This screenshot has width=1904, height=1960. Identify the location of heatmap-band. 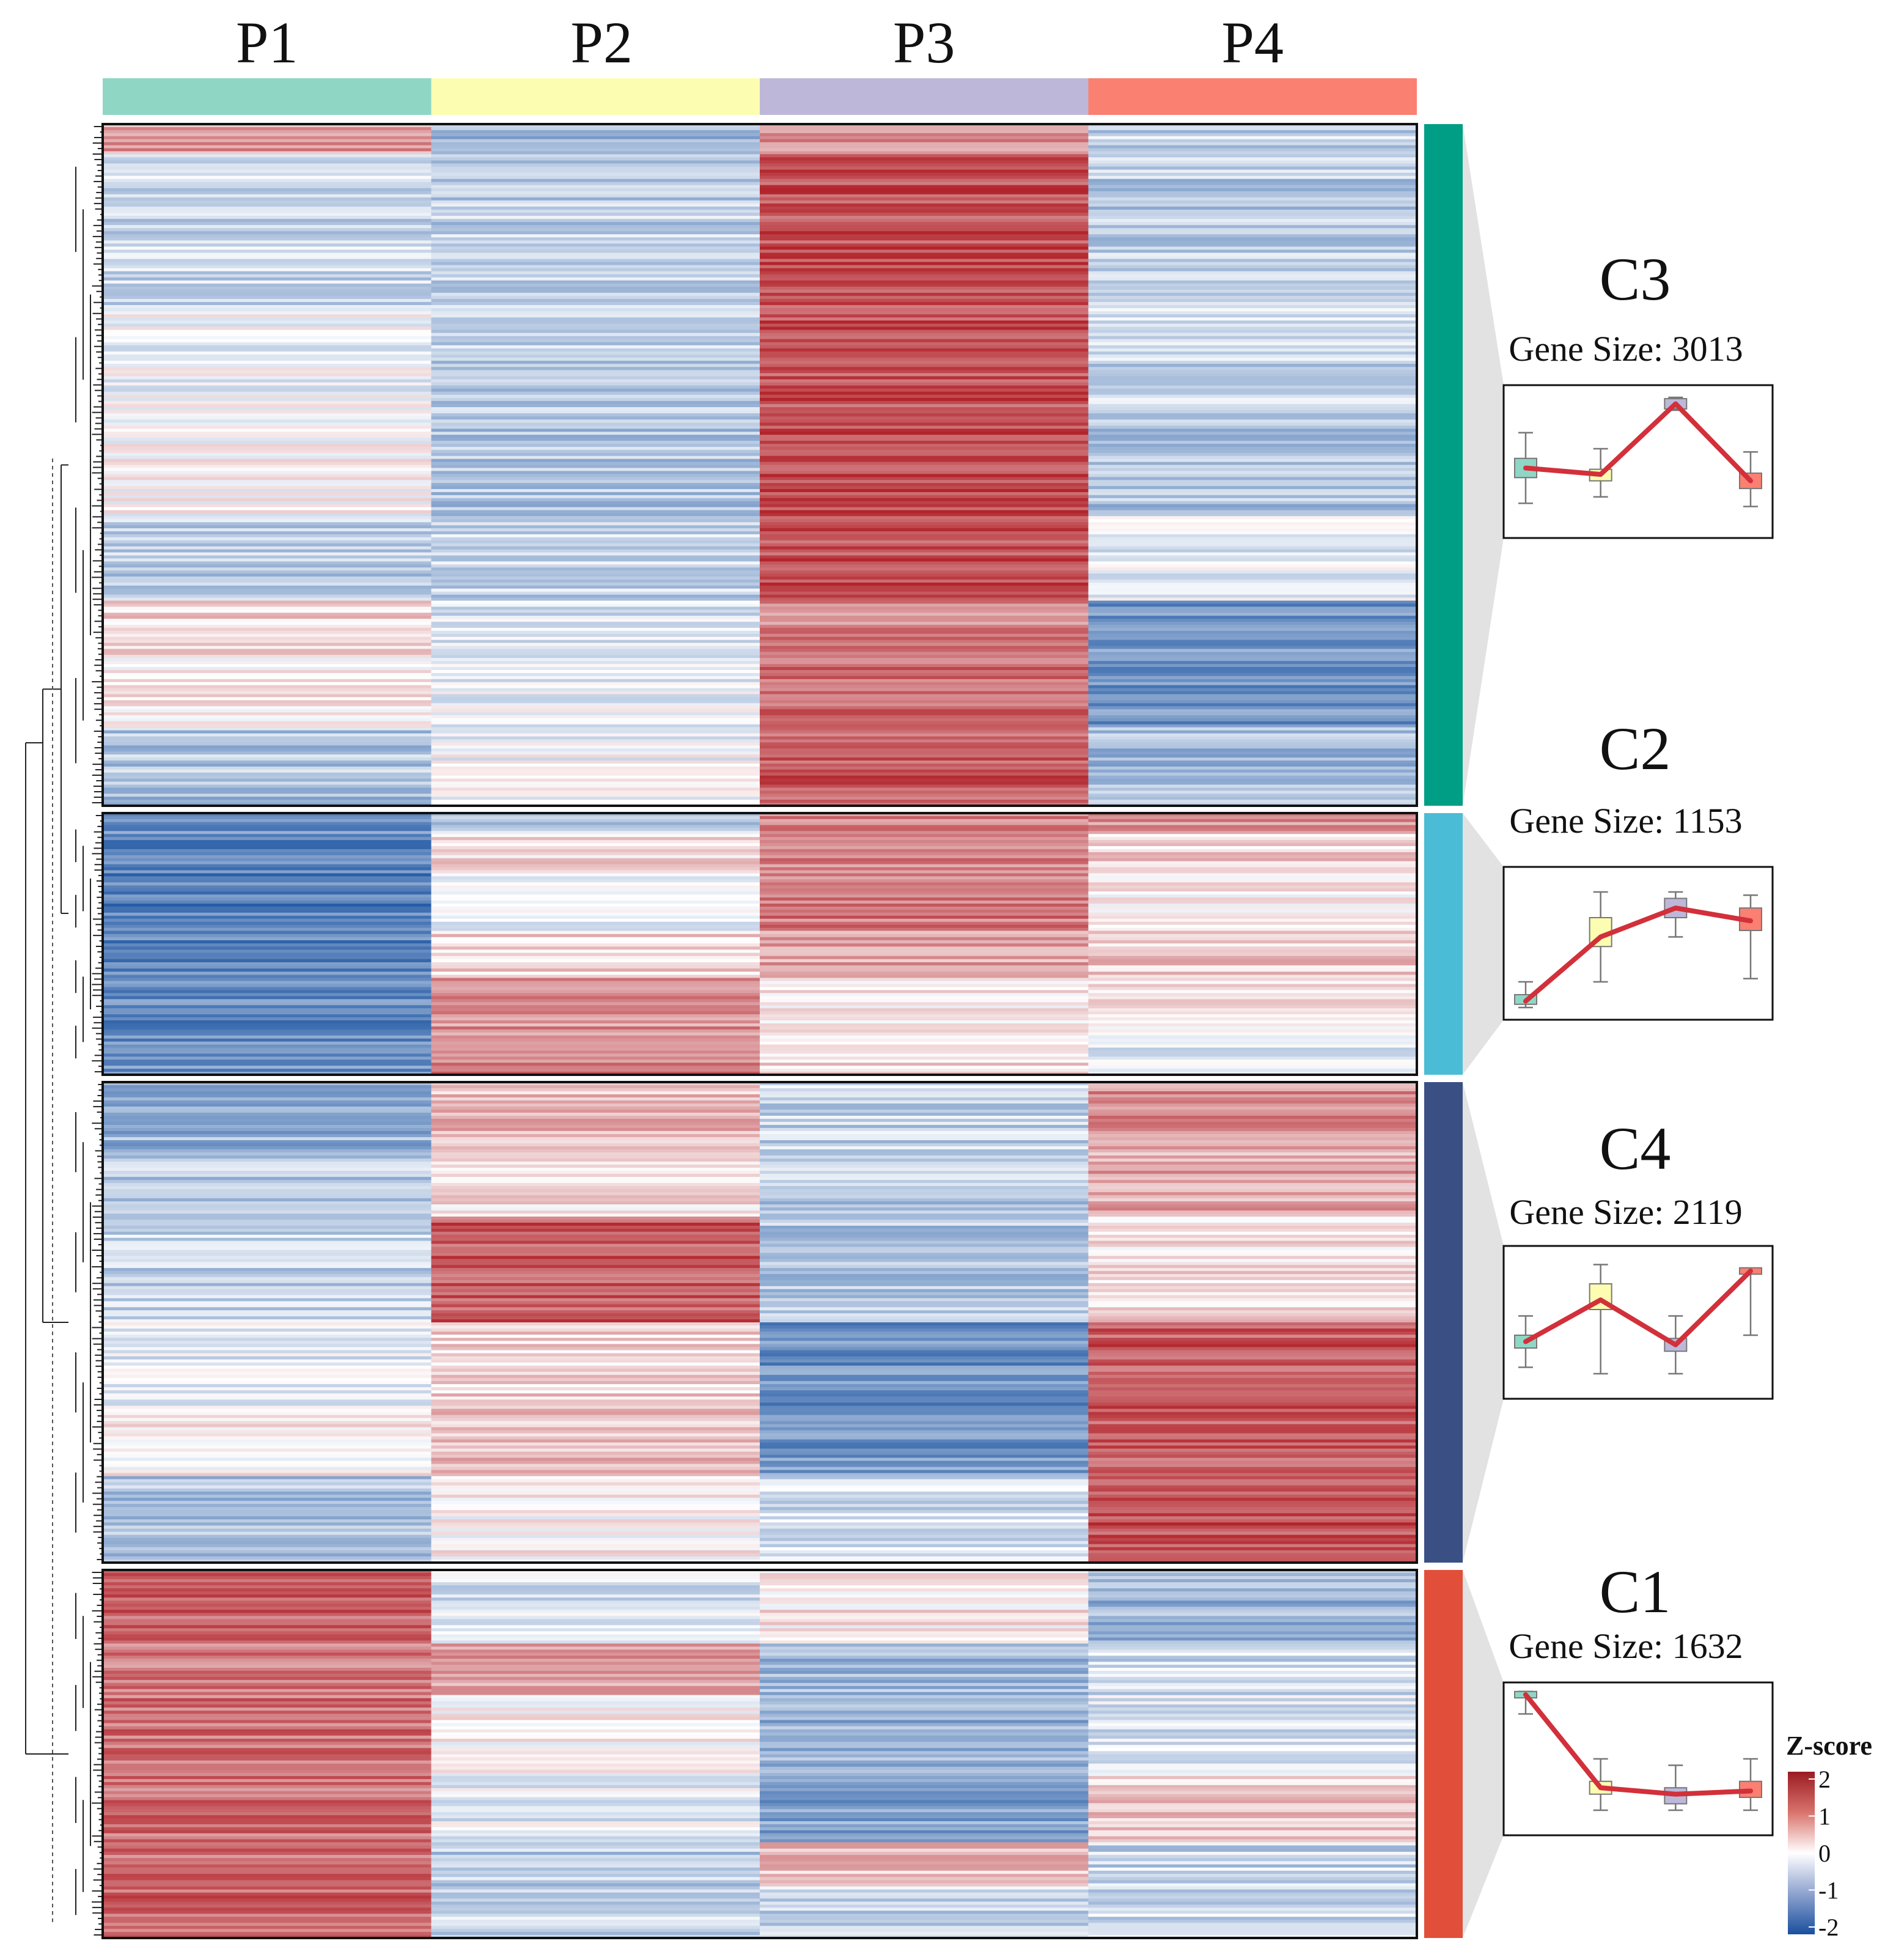
(760, 365).